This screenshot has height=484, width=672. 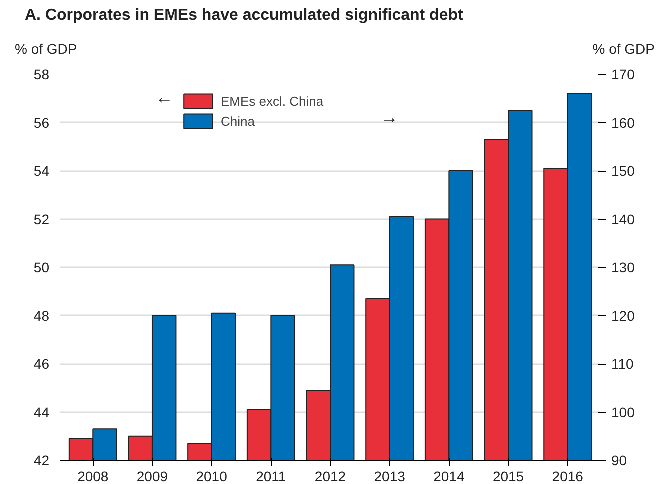 What do you see at coordinates (42, 74) in the screenshot?
I see `y-tick-label: 58` at bounding box center [42, 74].